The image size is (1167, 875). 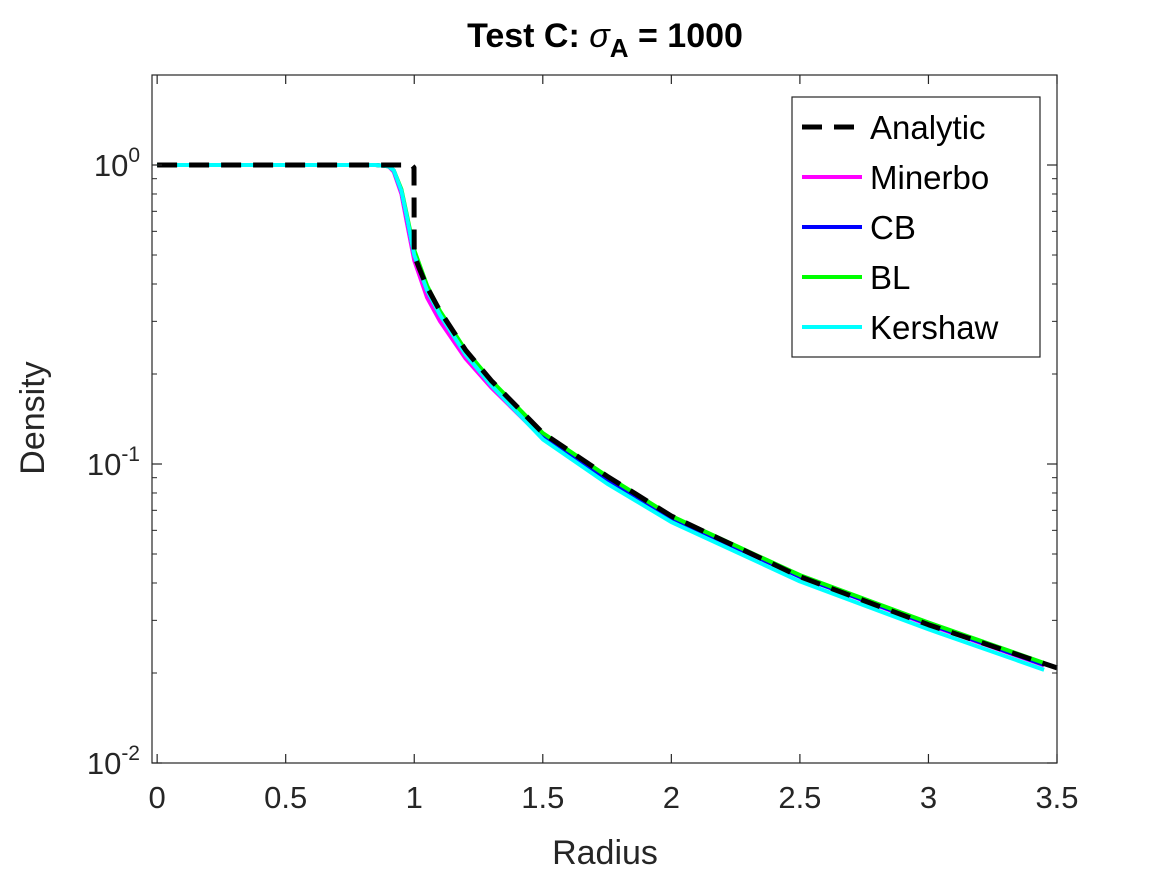 I want to click on legend-label-minerbo: Minerbo, so click(x=929, y=177).